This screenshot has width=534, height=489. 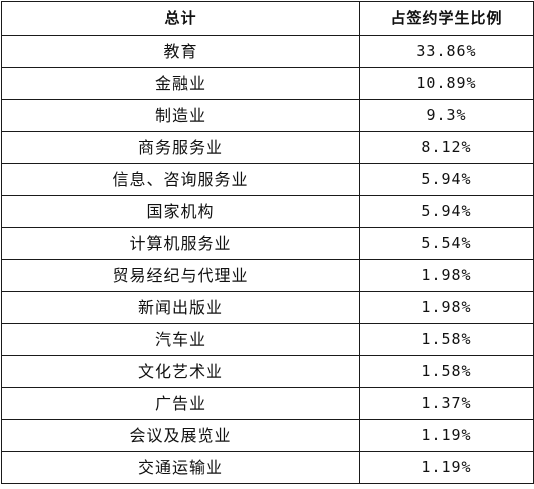 I want to click on table-row: 广告业 1.37%, so click(x=267, y=403).